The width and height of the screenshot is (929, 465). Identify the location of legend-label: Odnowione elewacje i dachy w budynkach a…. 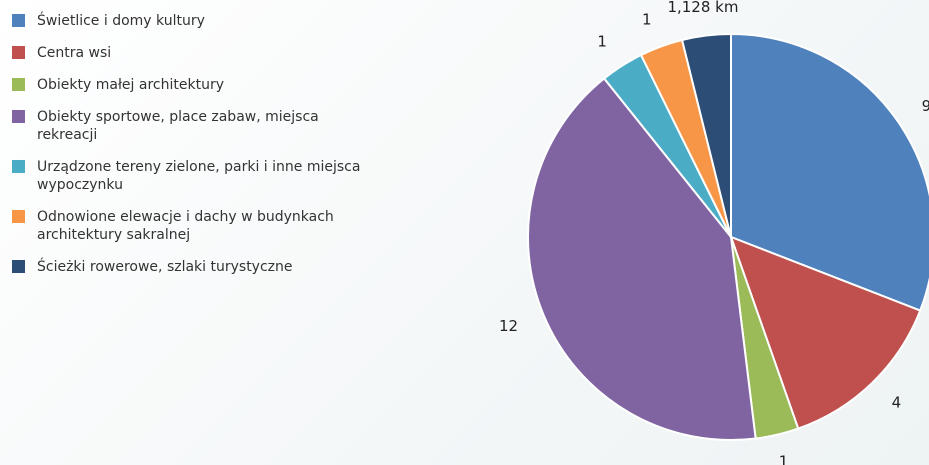
(185, 226).